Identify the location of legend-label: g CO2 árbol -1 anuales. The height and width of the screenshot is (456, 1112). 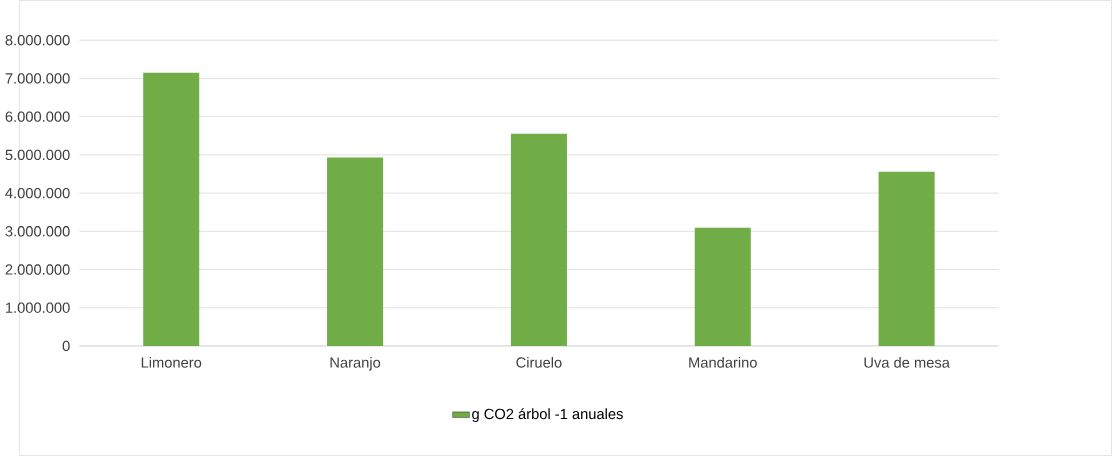
(547, 415).